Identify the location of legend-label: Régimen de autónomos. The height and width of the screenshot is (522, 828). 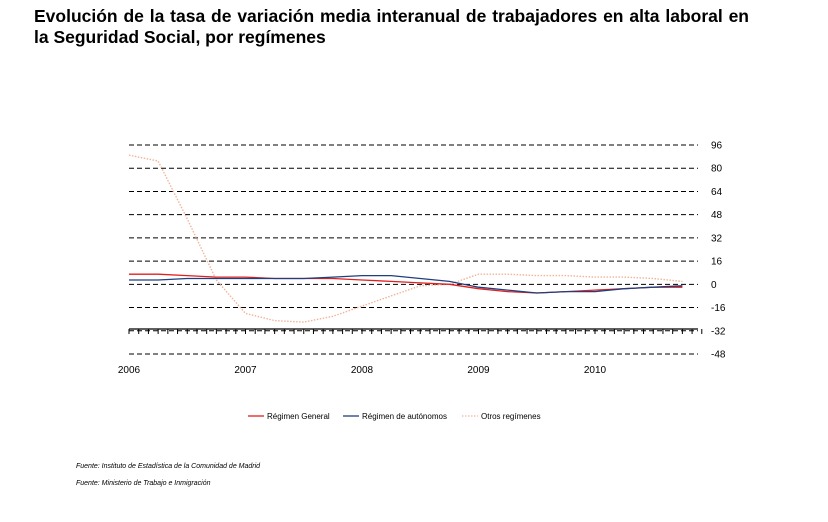
(404, 416).